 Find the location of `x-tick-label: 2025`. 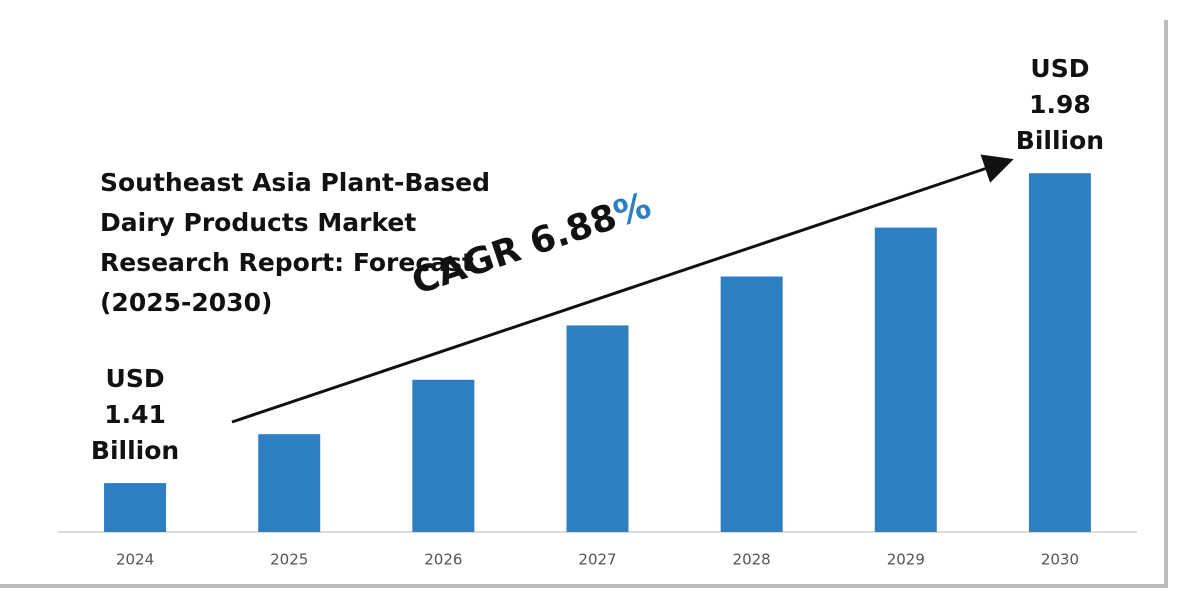

x-tick-label: 2025 is located at coordinates (289, 560).